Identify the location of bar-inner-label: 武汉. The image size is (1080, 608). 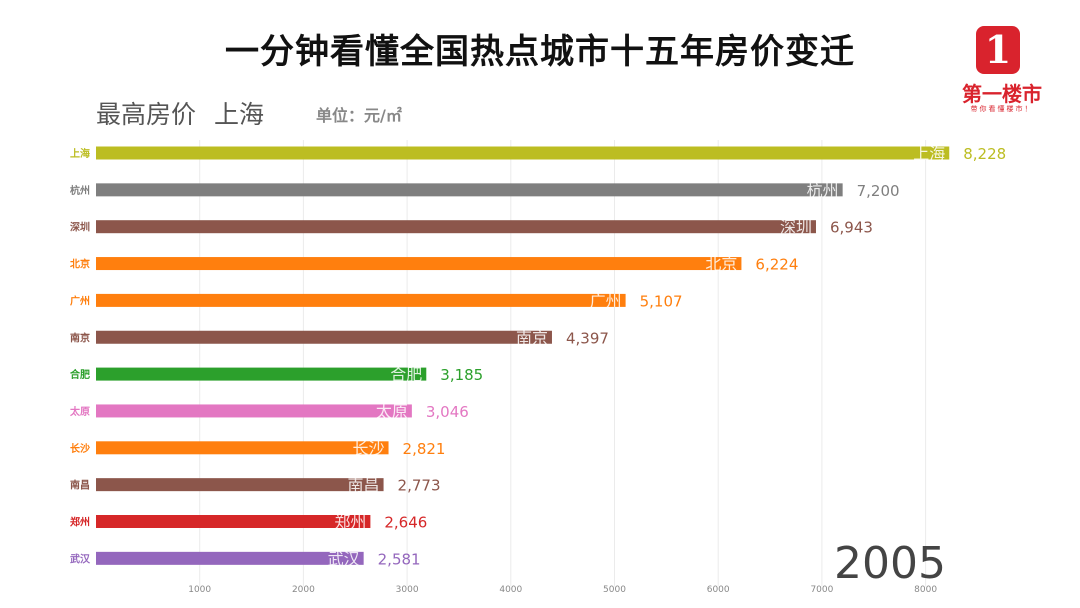
(344, 558).